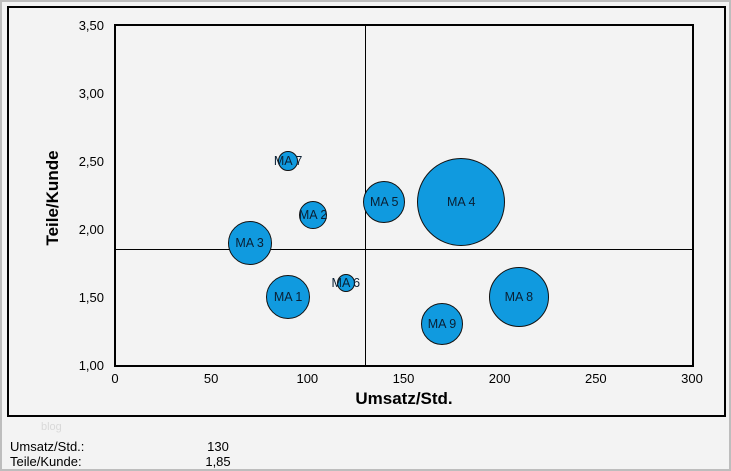 This screenshot has width=731, height=471. I want to click on x-tick-label: 150, so click(403, 378).